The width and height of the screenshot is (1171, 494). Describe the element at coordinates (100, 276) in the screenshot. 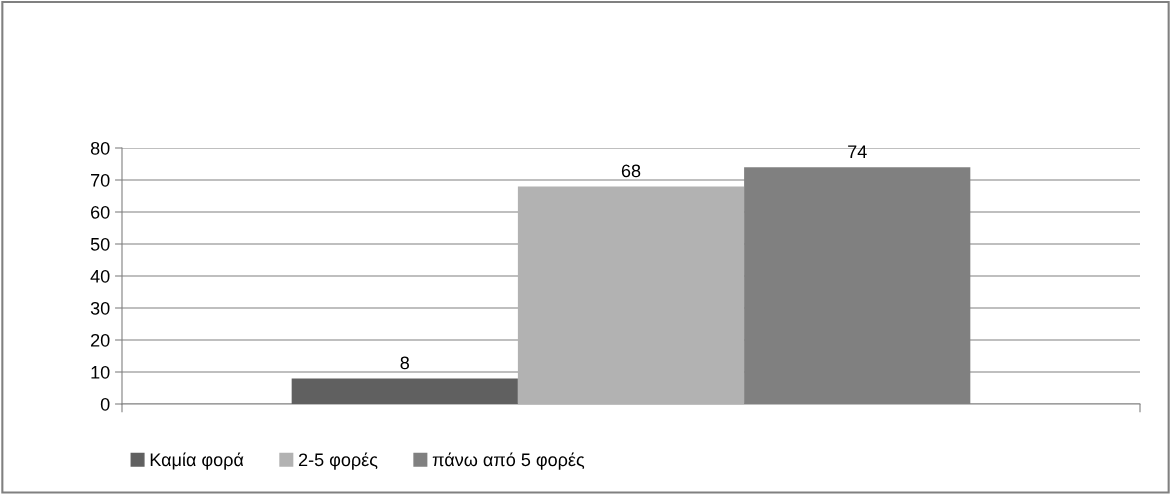

I see `y-tick-label: 40` at that location.